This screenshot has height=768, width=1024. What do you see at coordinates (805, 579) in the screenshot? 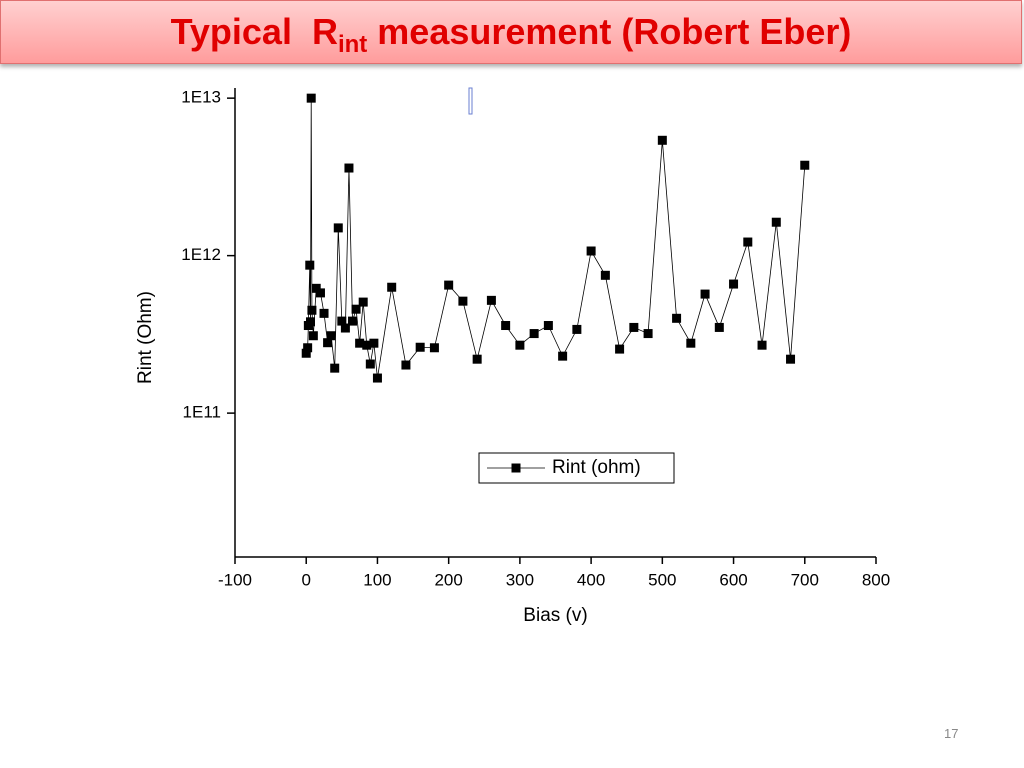
I see `x-tick-label: 700` at bounding box center [805, 579].